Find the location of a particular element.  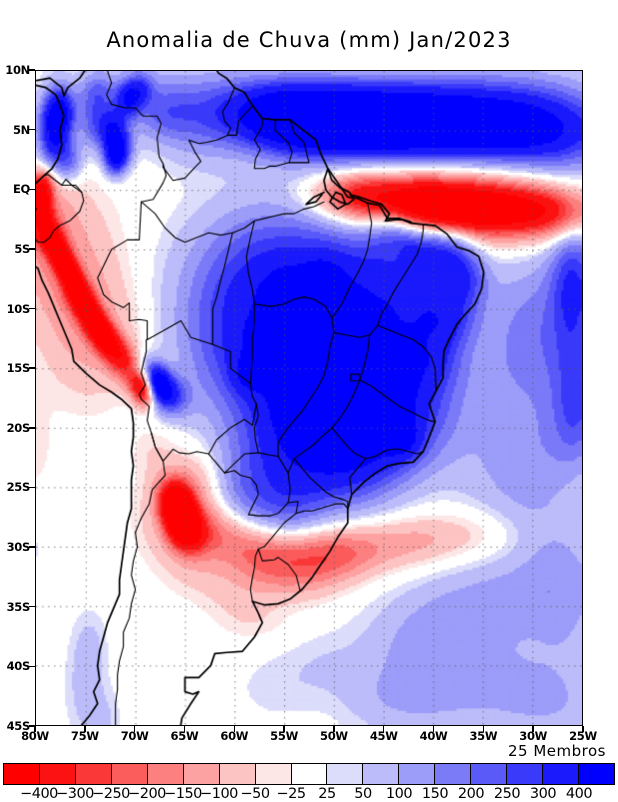

colorbar-tick-label: 50 is located at coordinates (363, 794).